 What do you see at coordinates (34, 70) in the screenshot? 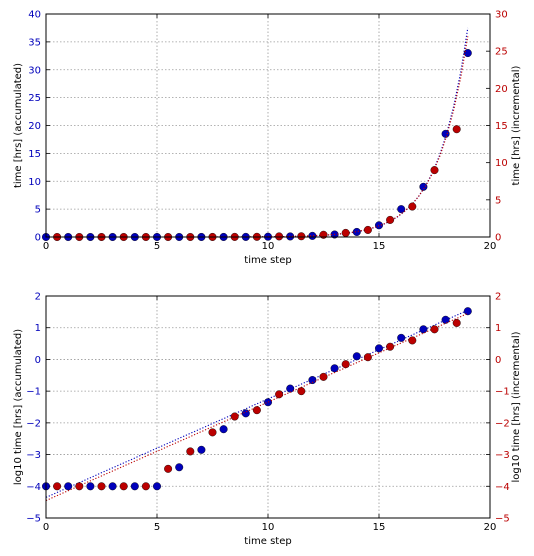
I see `y-left-tick-label: 30` at bounding box center [34, 70].